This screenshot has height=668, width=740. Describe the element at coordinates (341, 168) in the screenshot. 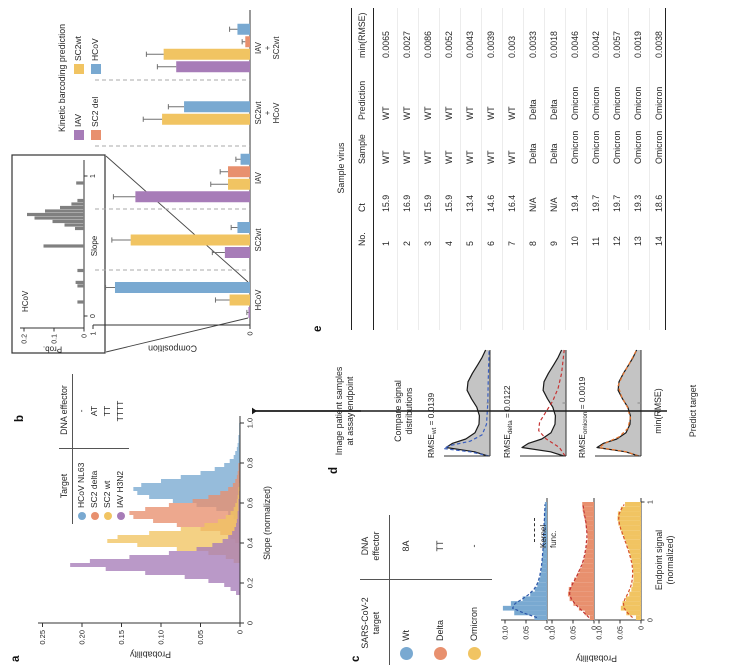

I see `panel-b-xlabel: Sample virus` at that location.